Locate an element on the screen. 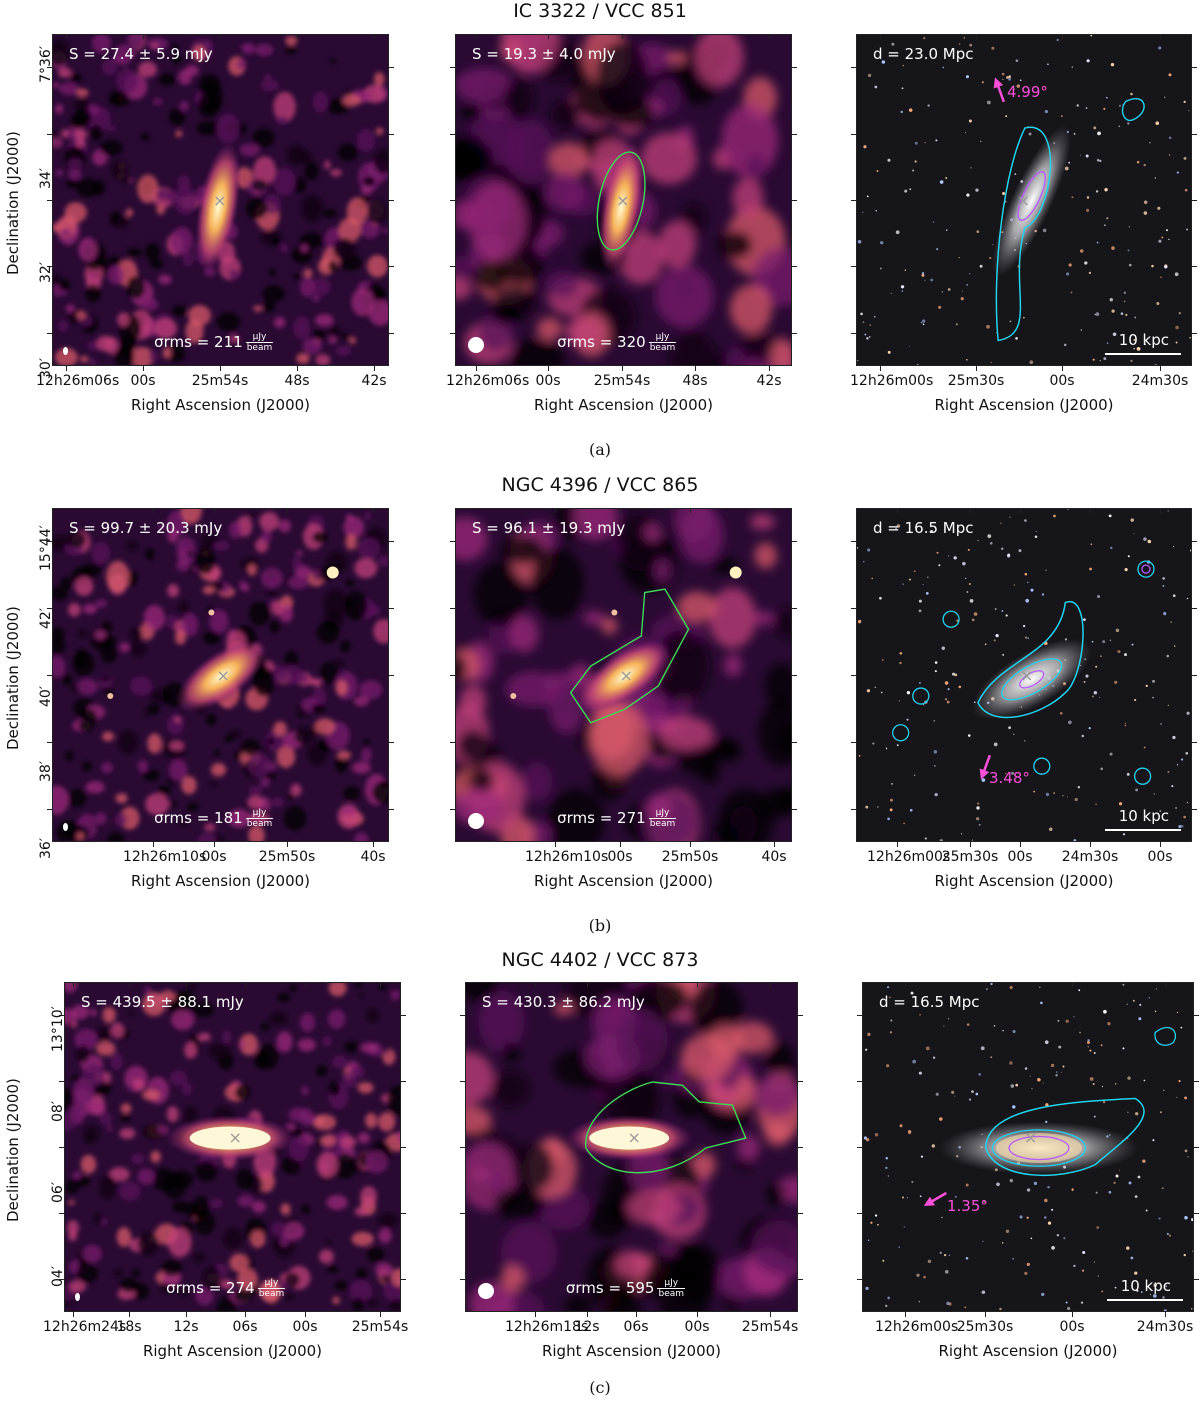  rms-value: 181 is located at coordinates (228, 818).